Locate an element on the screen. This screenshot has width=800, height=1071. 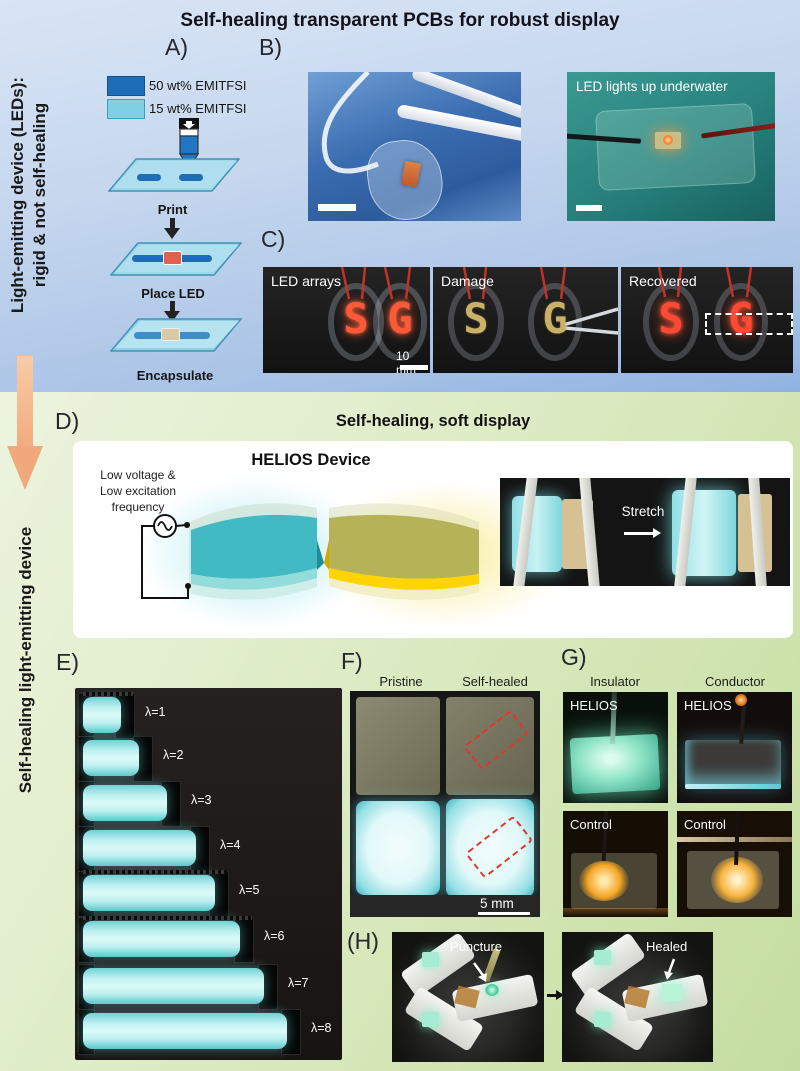
photo-flexible-pcb is located at coordinates (414, 146).